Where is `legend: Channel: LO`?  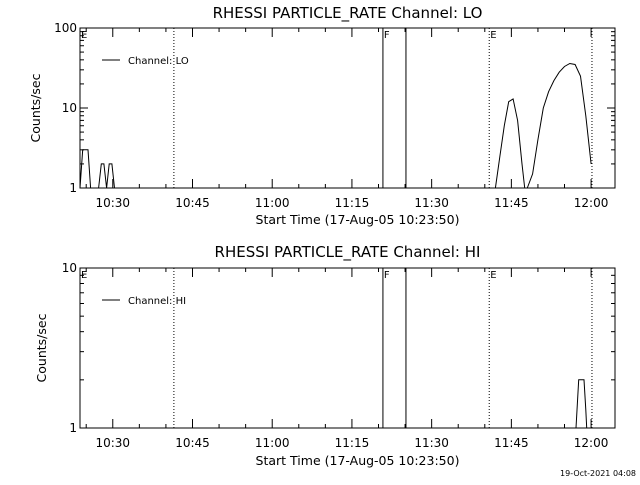
legend: Channel: LO is located at coordinates (145, 61).